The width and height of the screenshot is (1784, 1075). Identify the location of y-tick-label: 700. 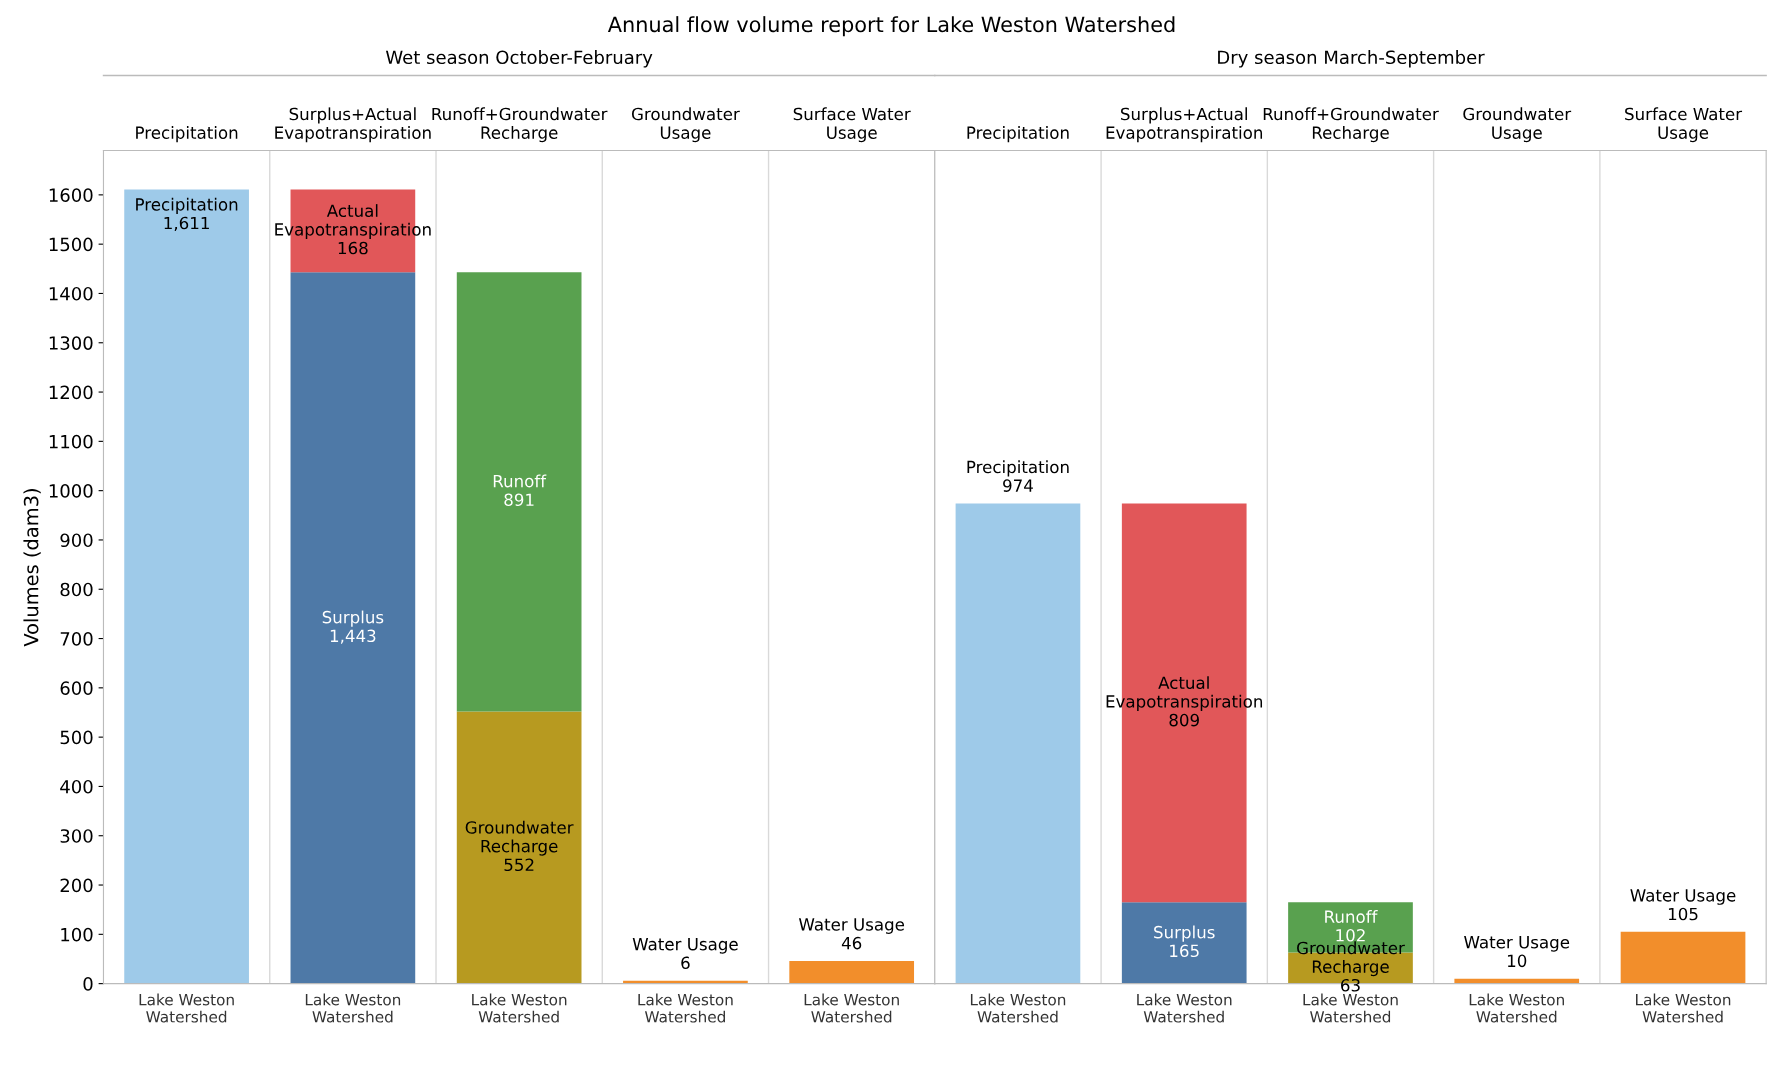
(76, 639).